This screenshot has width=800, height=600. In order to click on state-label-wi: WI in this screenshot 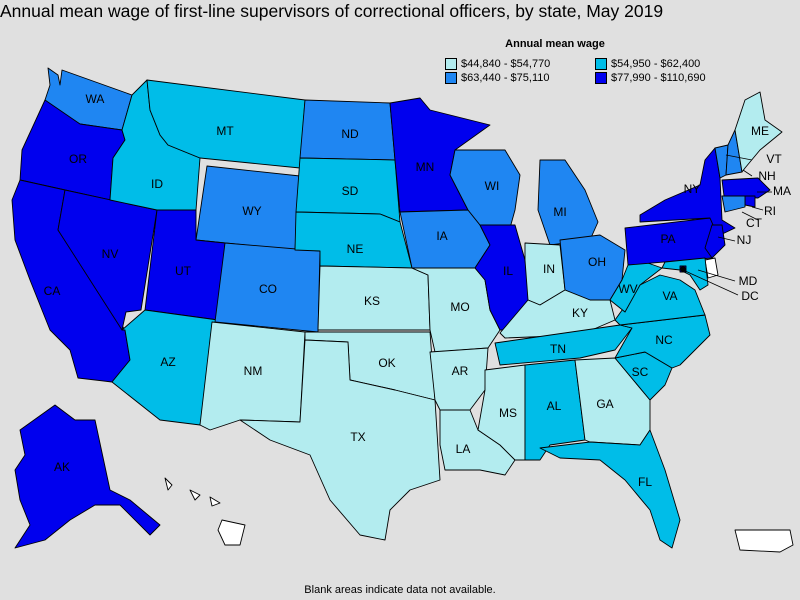, I will do `click(492, 186)`.